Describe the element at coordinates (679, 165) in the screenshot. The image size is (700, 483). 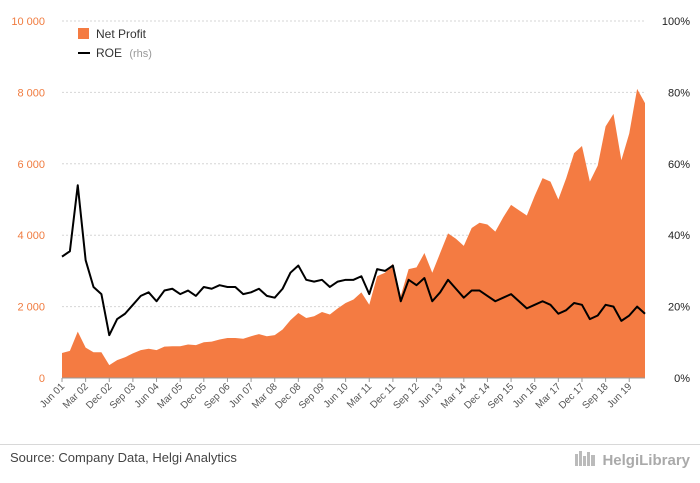
I see `y-right-tick-label: 60%` at that location.